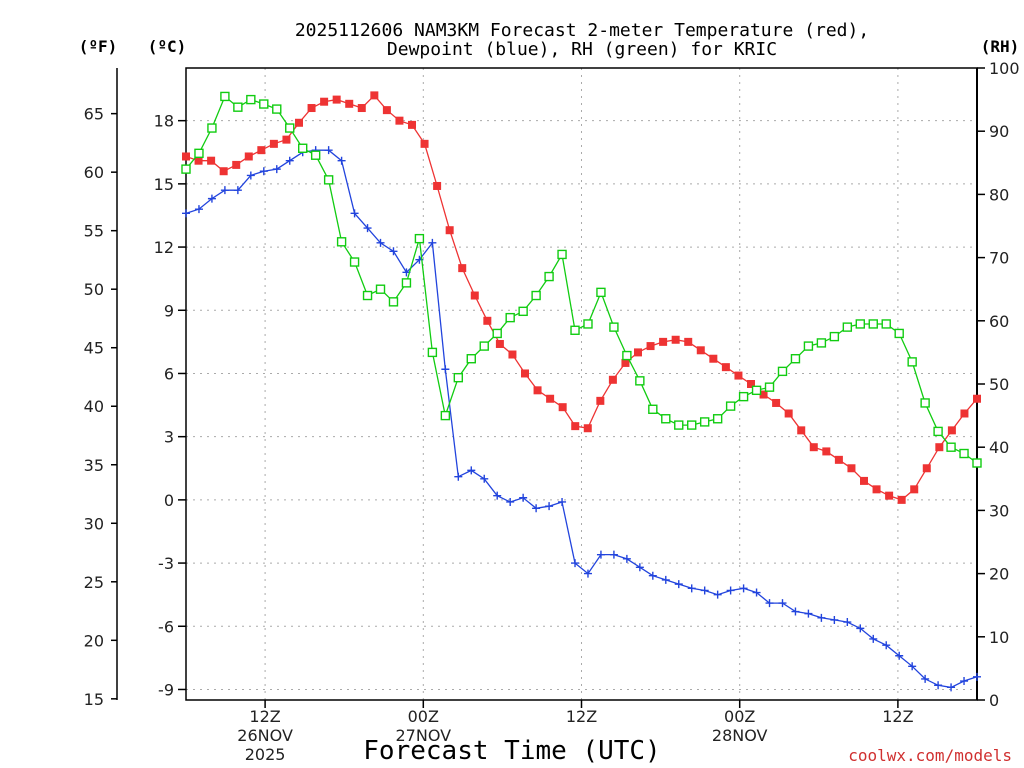 The width and height of the screenshot is (1024, 768). What do you see at coordinates (1004, 68) in the screenshot?
I see `rh-tick-label: 100` at bounding box center [1004, 68].